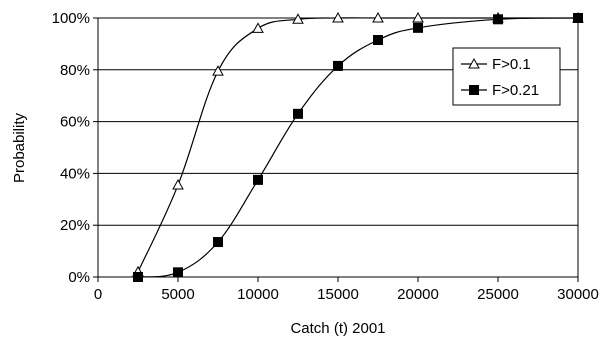 This screenshot has width=603, height=345. I want to click on y-axis-title: Probability, so click(19, 147).